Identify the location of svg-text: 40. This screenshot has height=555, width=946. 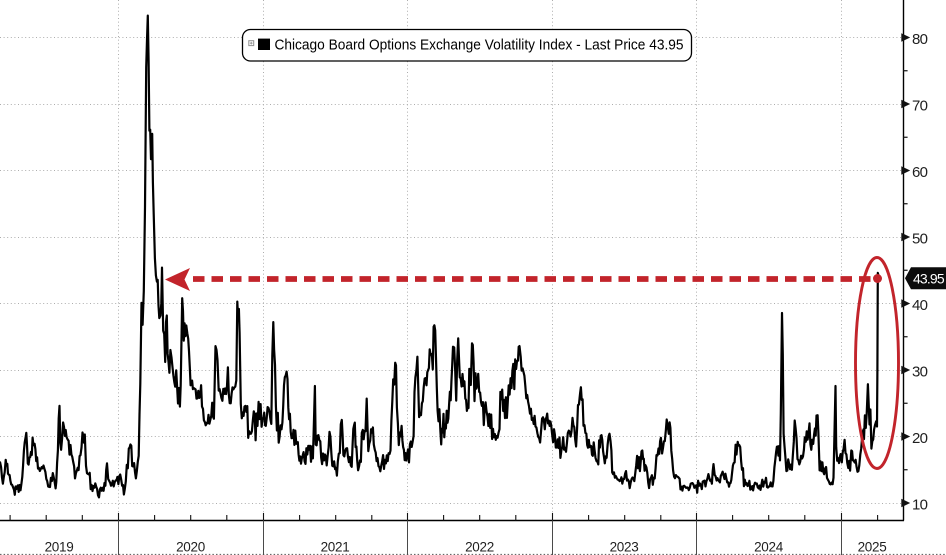
(920, 305).